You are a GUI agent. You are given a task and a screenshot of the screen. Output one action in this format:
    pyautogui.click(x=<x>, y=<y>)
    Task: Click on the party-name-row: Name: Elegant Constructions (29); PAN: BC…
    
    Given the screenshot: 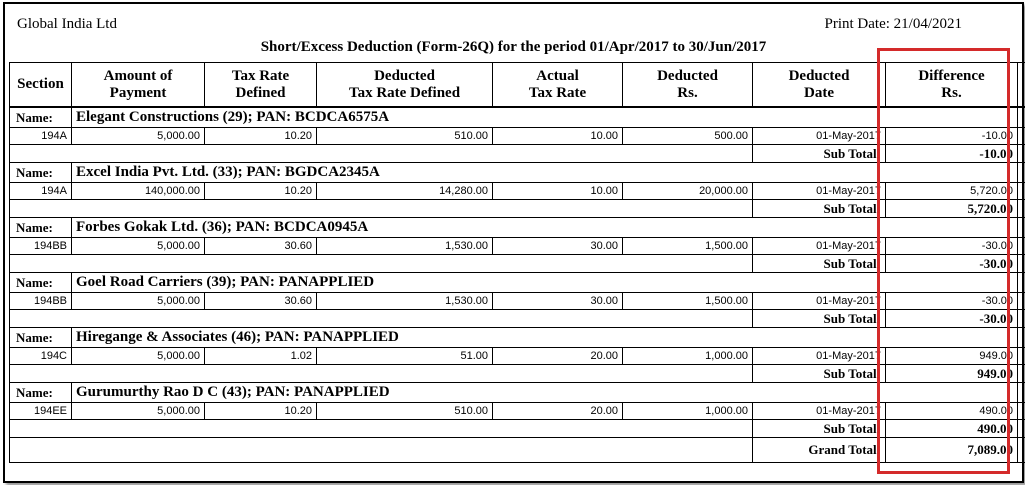 What is the action you would take?
    pyautogui.click(x=517, y=117)
    